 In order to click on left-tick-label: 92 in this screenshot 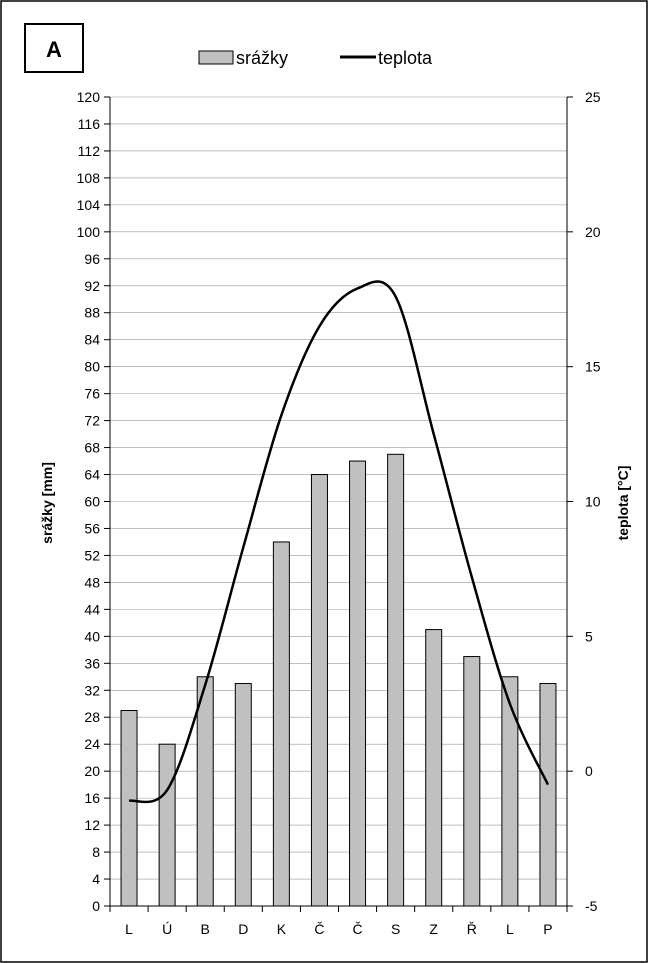, I will do `click(92, 286)`.